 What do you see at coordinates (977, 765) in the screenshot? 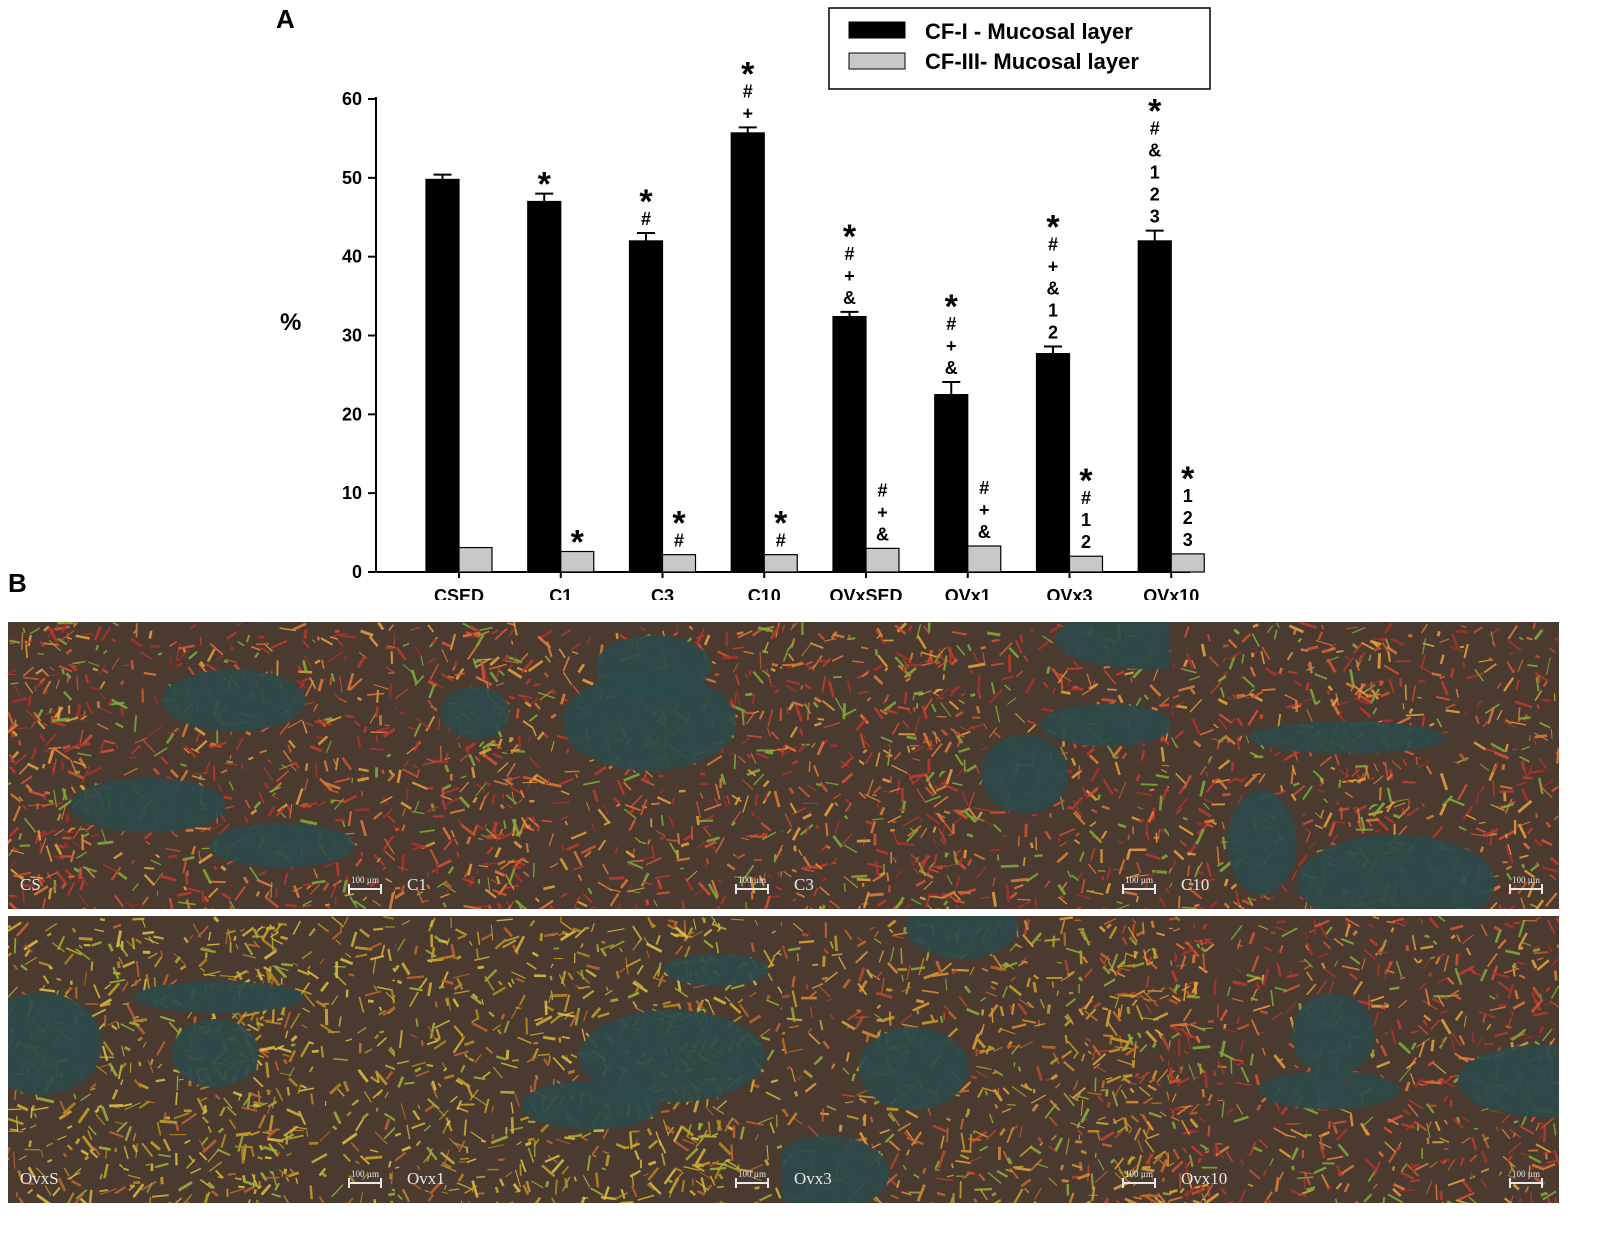
I see `micrograph-c3: C3 100 µm` at bounding box center [977, 765].